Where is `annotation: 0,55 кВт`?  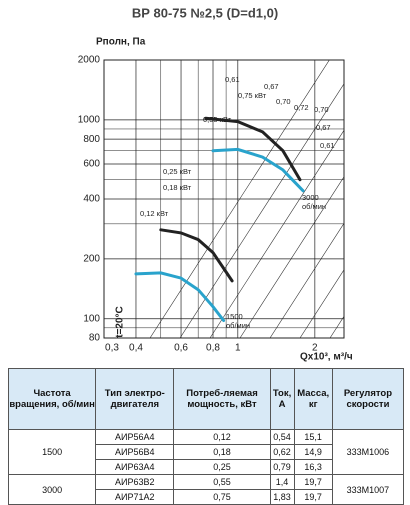 annotation: 0,55 кВт is located at coordinates (217, 119).